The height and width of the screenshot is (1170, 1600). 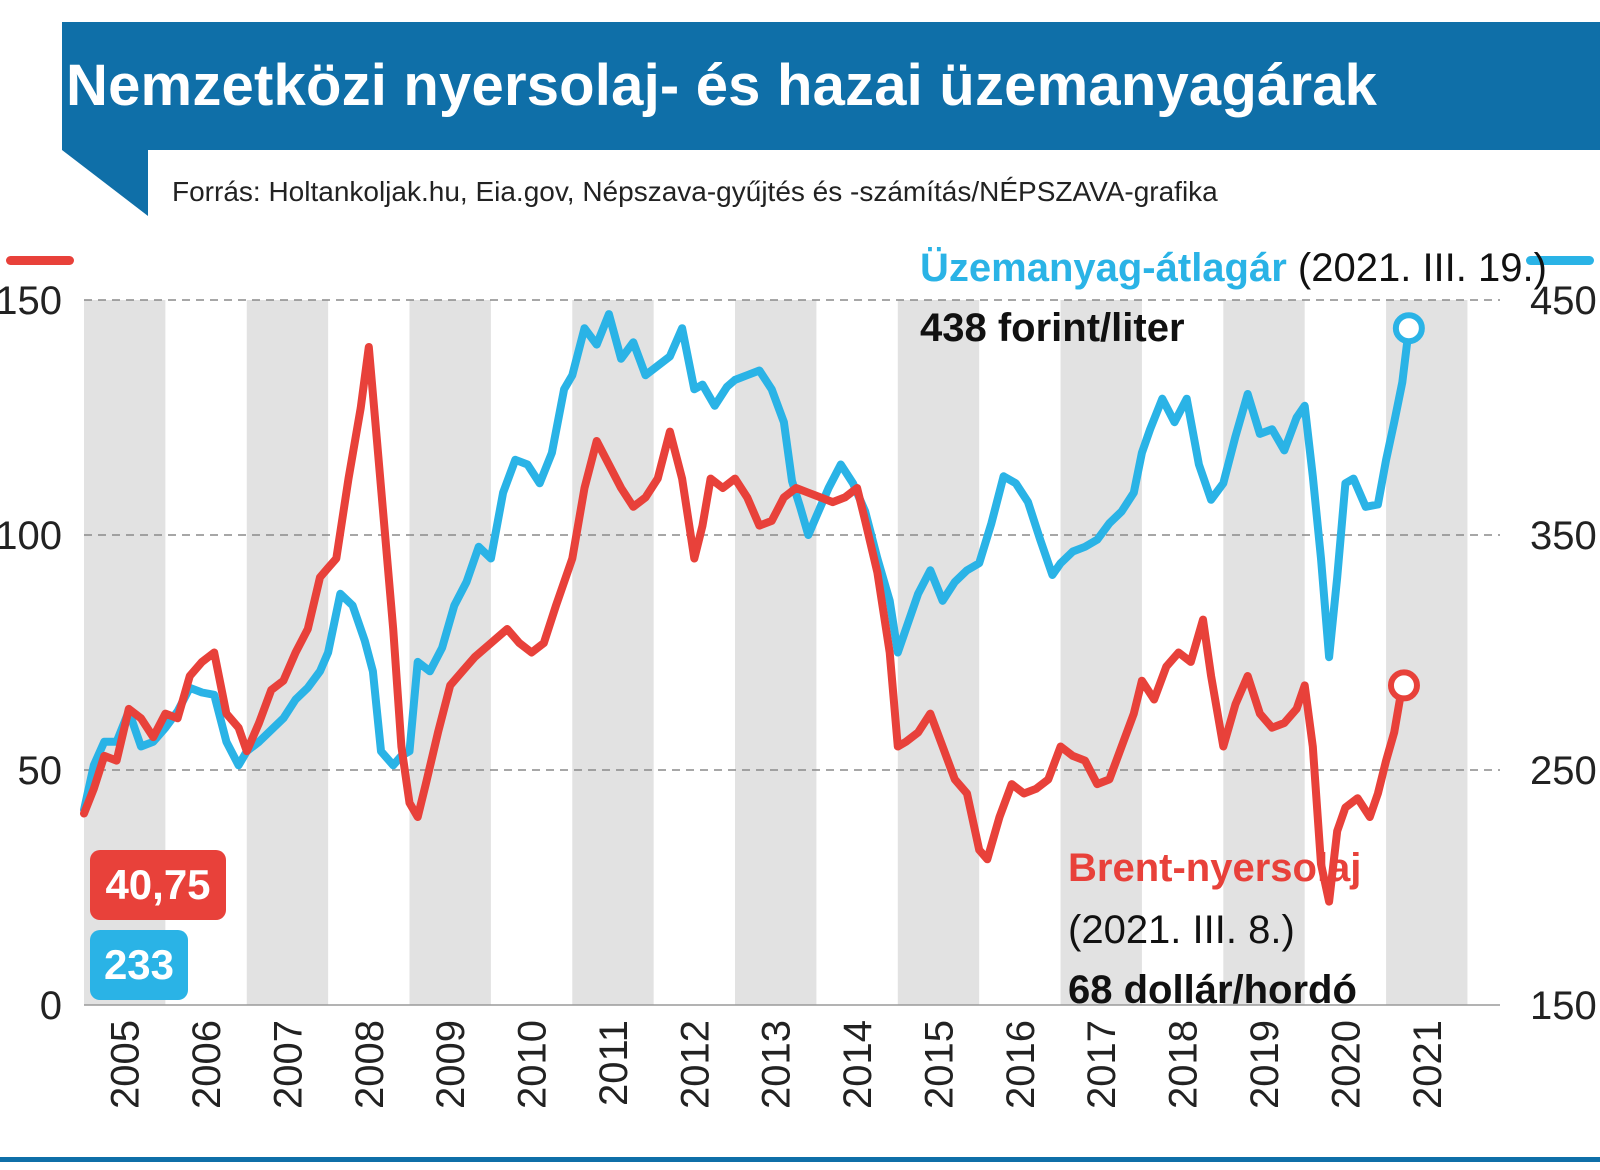 I want to click on x-tick-label: 2005, so click(x=126, y=1064).